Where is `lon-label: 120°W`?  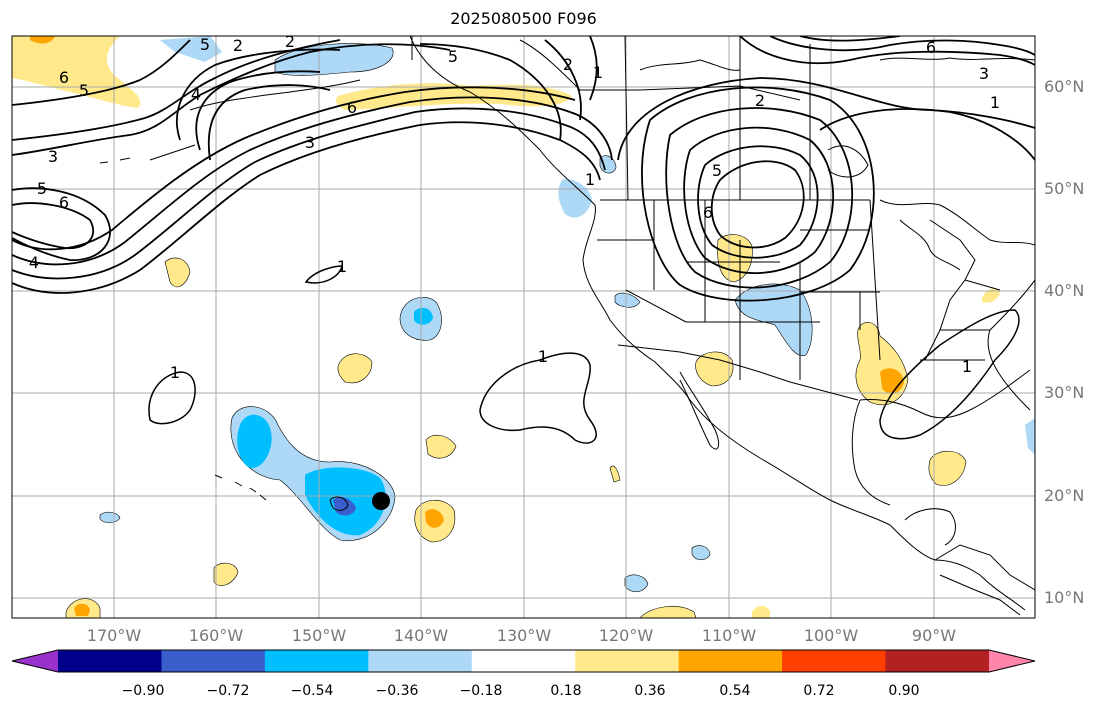 lon-label: 120°W is located at coordinates (626, 635).